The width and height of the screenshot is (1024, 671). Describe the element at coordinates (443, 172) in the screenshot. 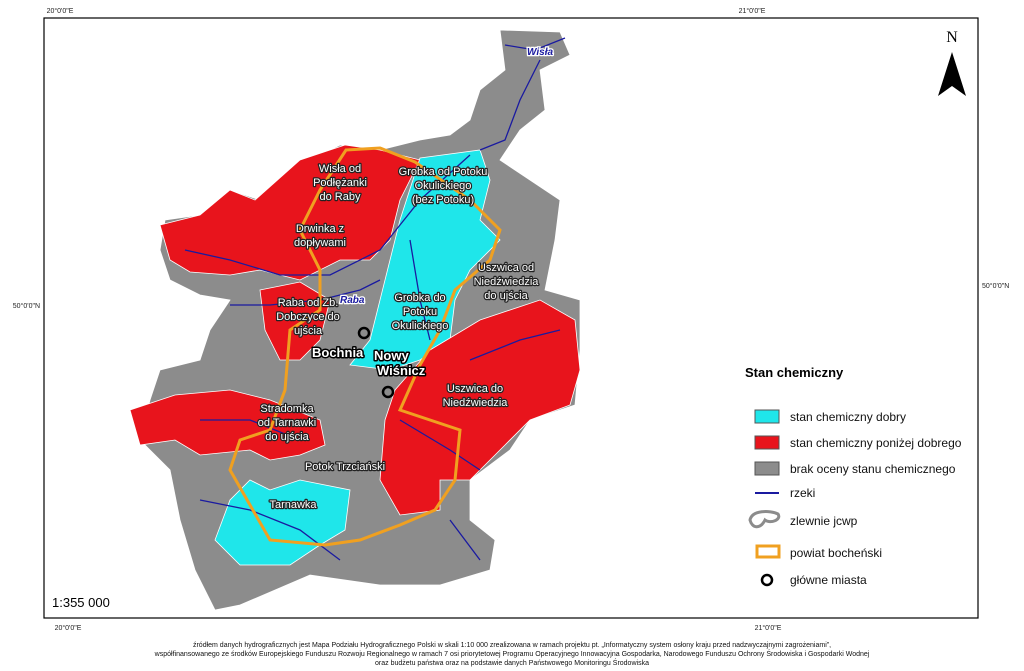

I see `region-label: Grobka od Potoku` at that location.